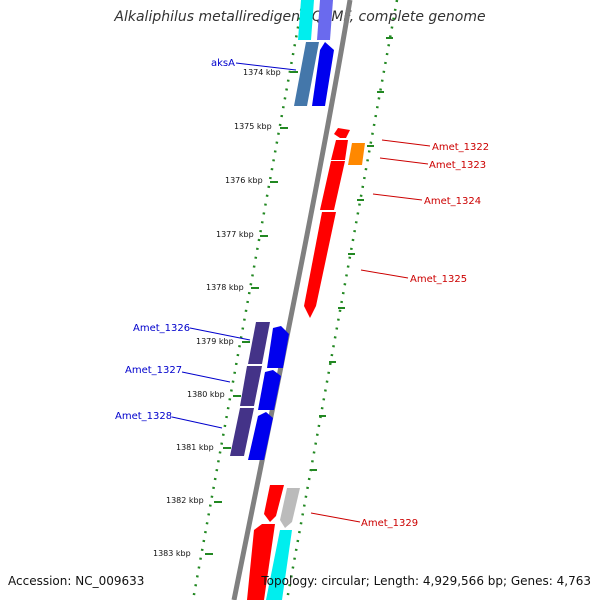 The height and width of the screenshot is (600, 600). What do you see at coordinates (452, 201) in the screenshot?
I see `gene-label-amet-1324: Amet_1324` at bounding box center [452, 201].